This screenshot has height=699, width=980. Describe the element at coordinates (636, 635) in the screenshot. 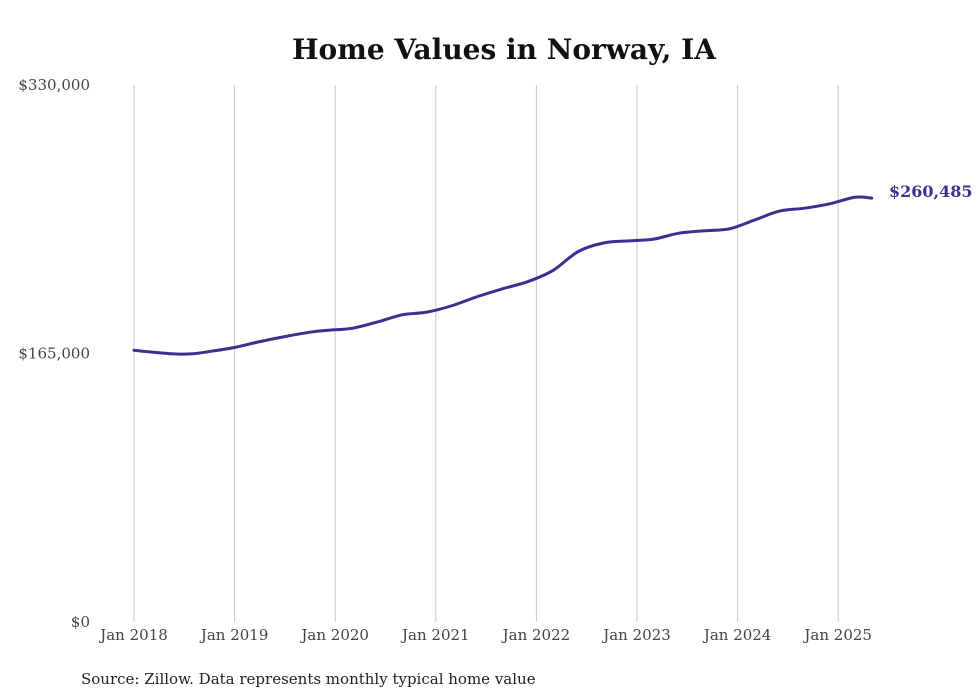

I see `x-tick-label: Jan 2023` at that location.